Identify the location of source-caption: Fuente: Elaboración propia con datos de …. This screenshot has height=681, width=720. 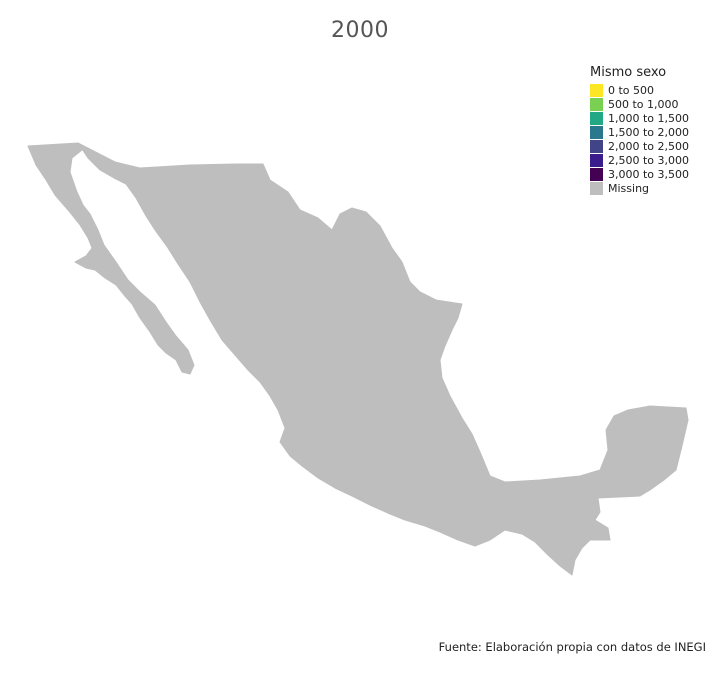
(572, 647).